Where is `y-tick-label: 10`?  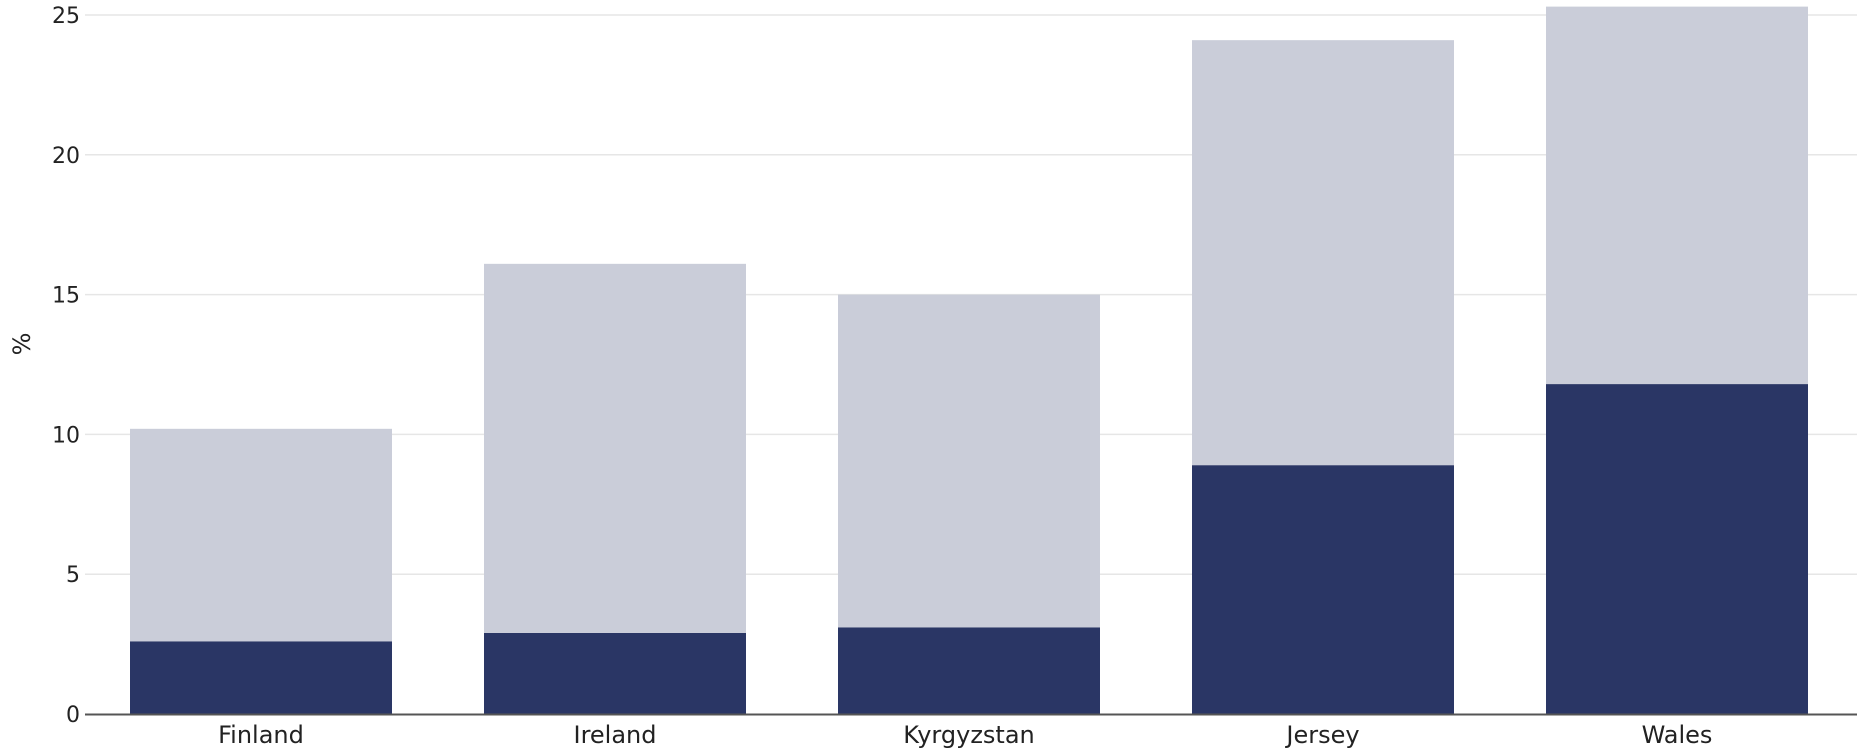
y-tick-label: 10 is located at coordinates (66, 435).